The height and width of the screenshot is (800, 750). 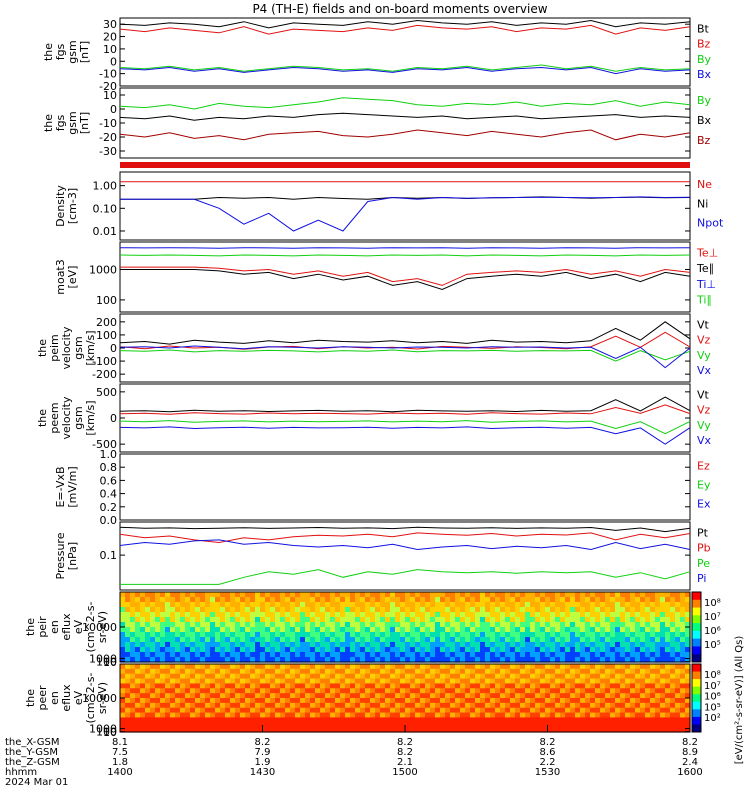 What do you see at coordinates (72, 556) in the screenshot?
I see `y-axis-label: [nPa]` at bounding box center [72, 556].